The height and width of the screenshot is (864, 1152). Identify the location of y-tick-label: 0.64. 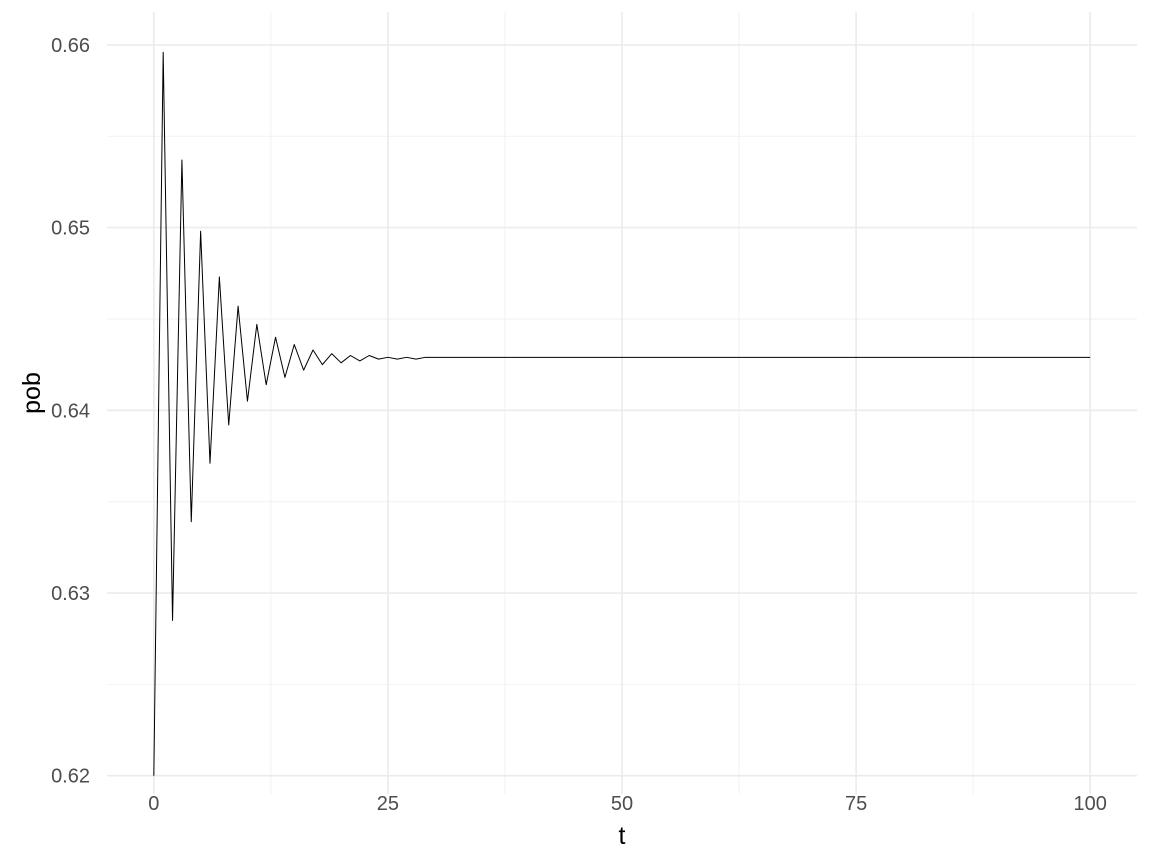
(70, 411).